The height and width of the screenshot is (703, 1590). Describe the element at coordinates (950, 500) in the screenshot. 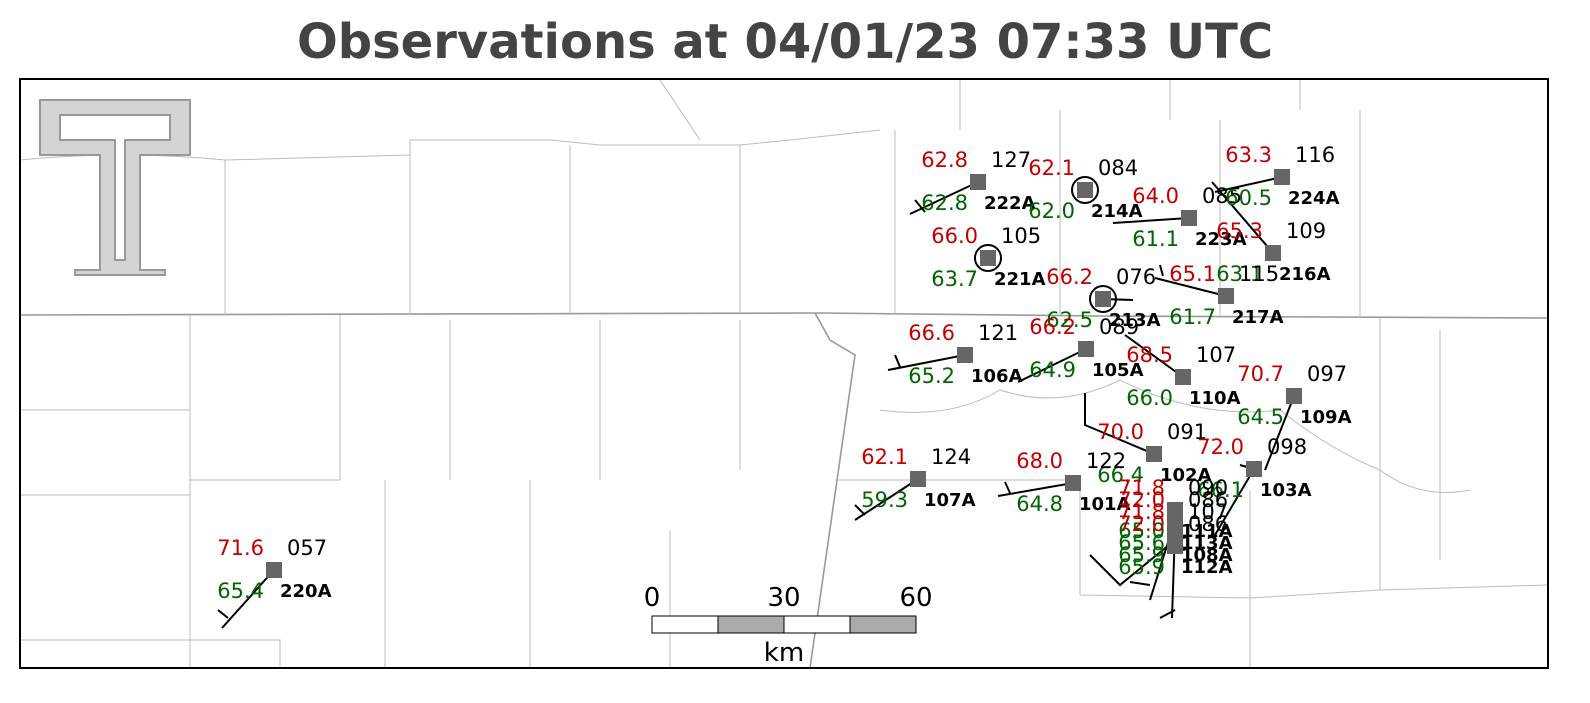

I see `station-id: 107A` at that location.